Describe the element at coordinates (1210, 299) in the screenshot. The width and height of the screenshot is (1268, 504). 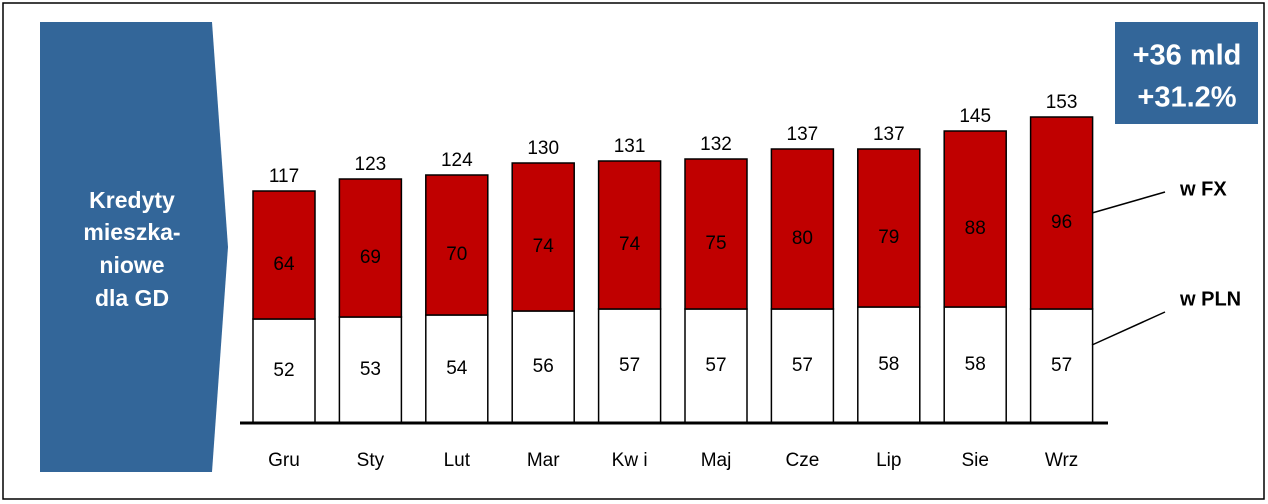
I see `legend-label: w PLN` at that location.